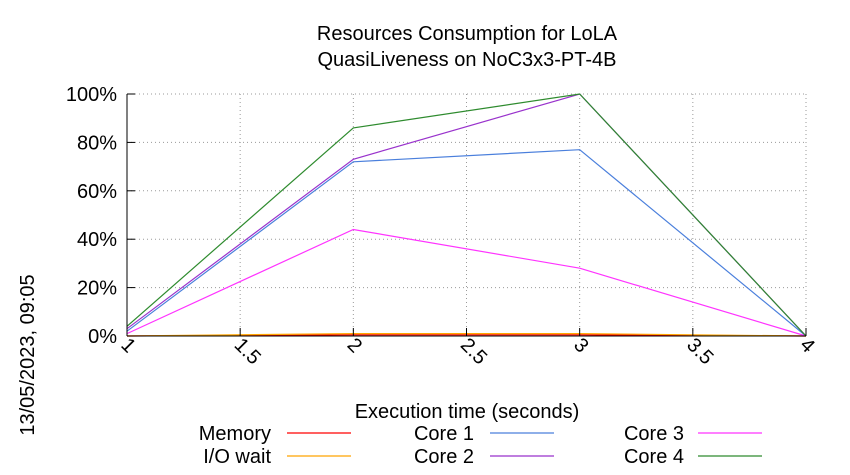 The image size is (850, 475). Describe the element at coordinates (467, 34) in the screenshot. I see `chart-title: Resources Consumption for LoLA` at that location.